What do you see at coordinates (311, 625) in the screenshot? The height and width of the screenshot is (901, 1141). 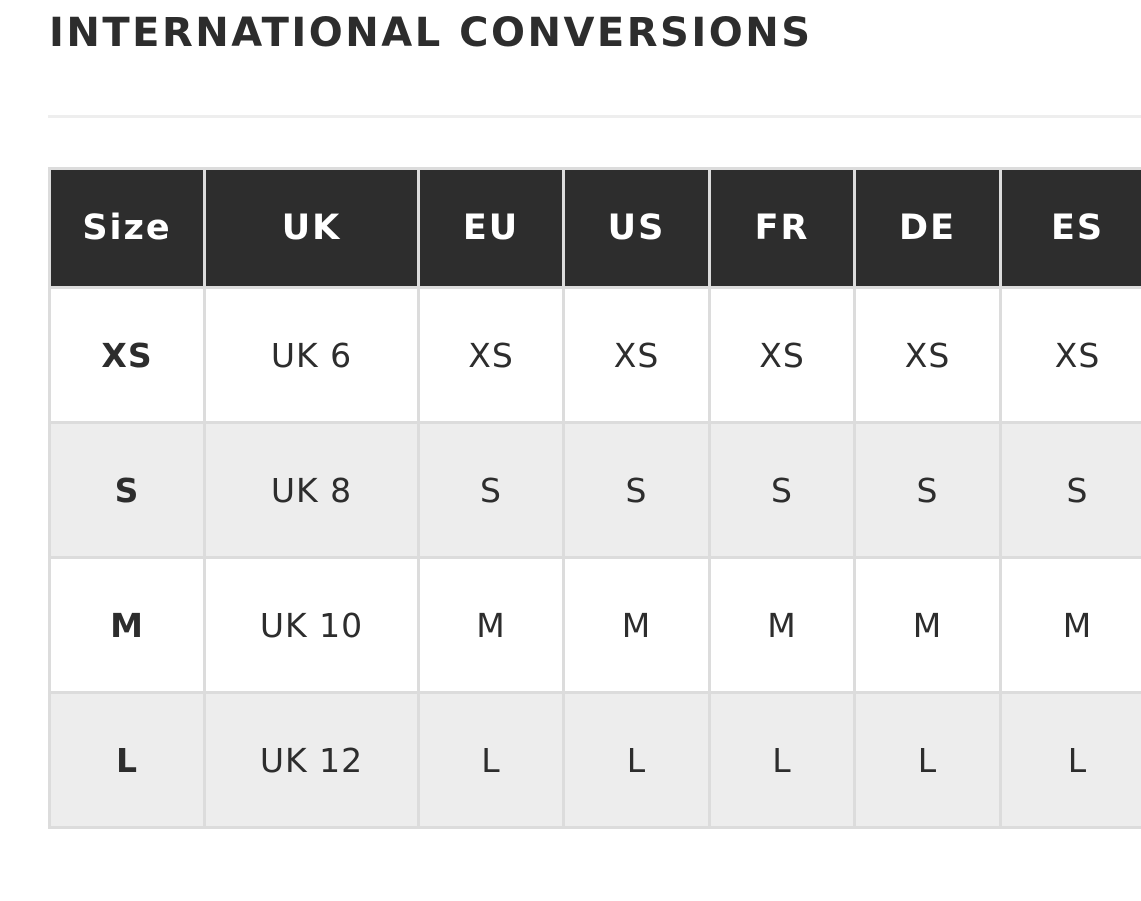 I see `table-cell: UK 10` at bounding box center [311, 625].